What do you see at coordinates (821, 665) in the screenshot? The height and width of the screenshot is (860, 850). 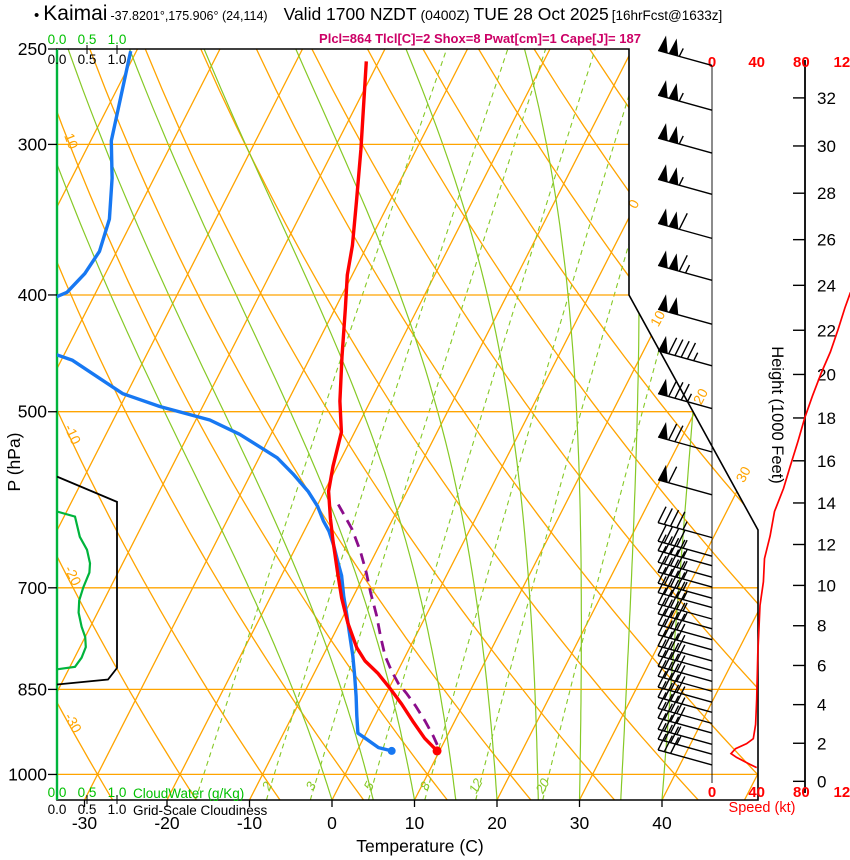 I see `height-tick-label: 6` at bounding box center [821, 665].